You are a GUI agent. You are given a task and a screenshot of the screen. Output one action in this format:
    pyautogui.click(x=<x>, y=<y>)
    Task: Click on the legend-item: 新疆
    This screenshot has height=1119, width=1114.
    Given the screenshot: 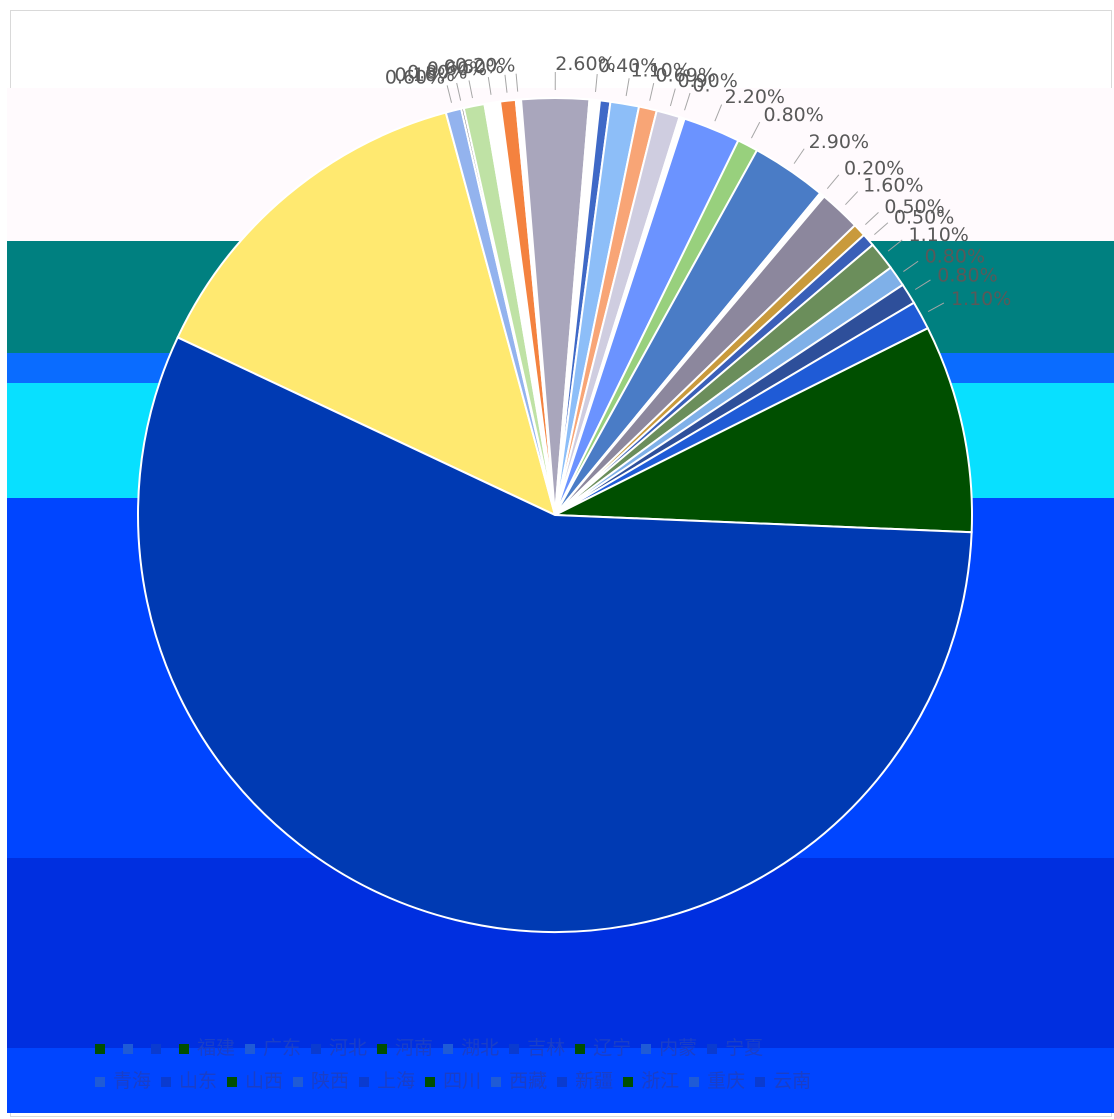 What is the action you would take?
    pyautogui.click(x=585, y=1081)
    